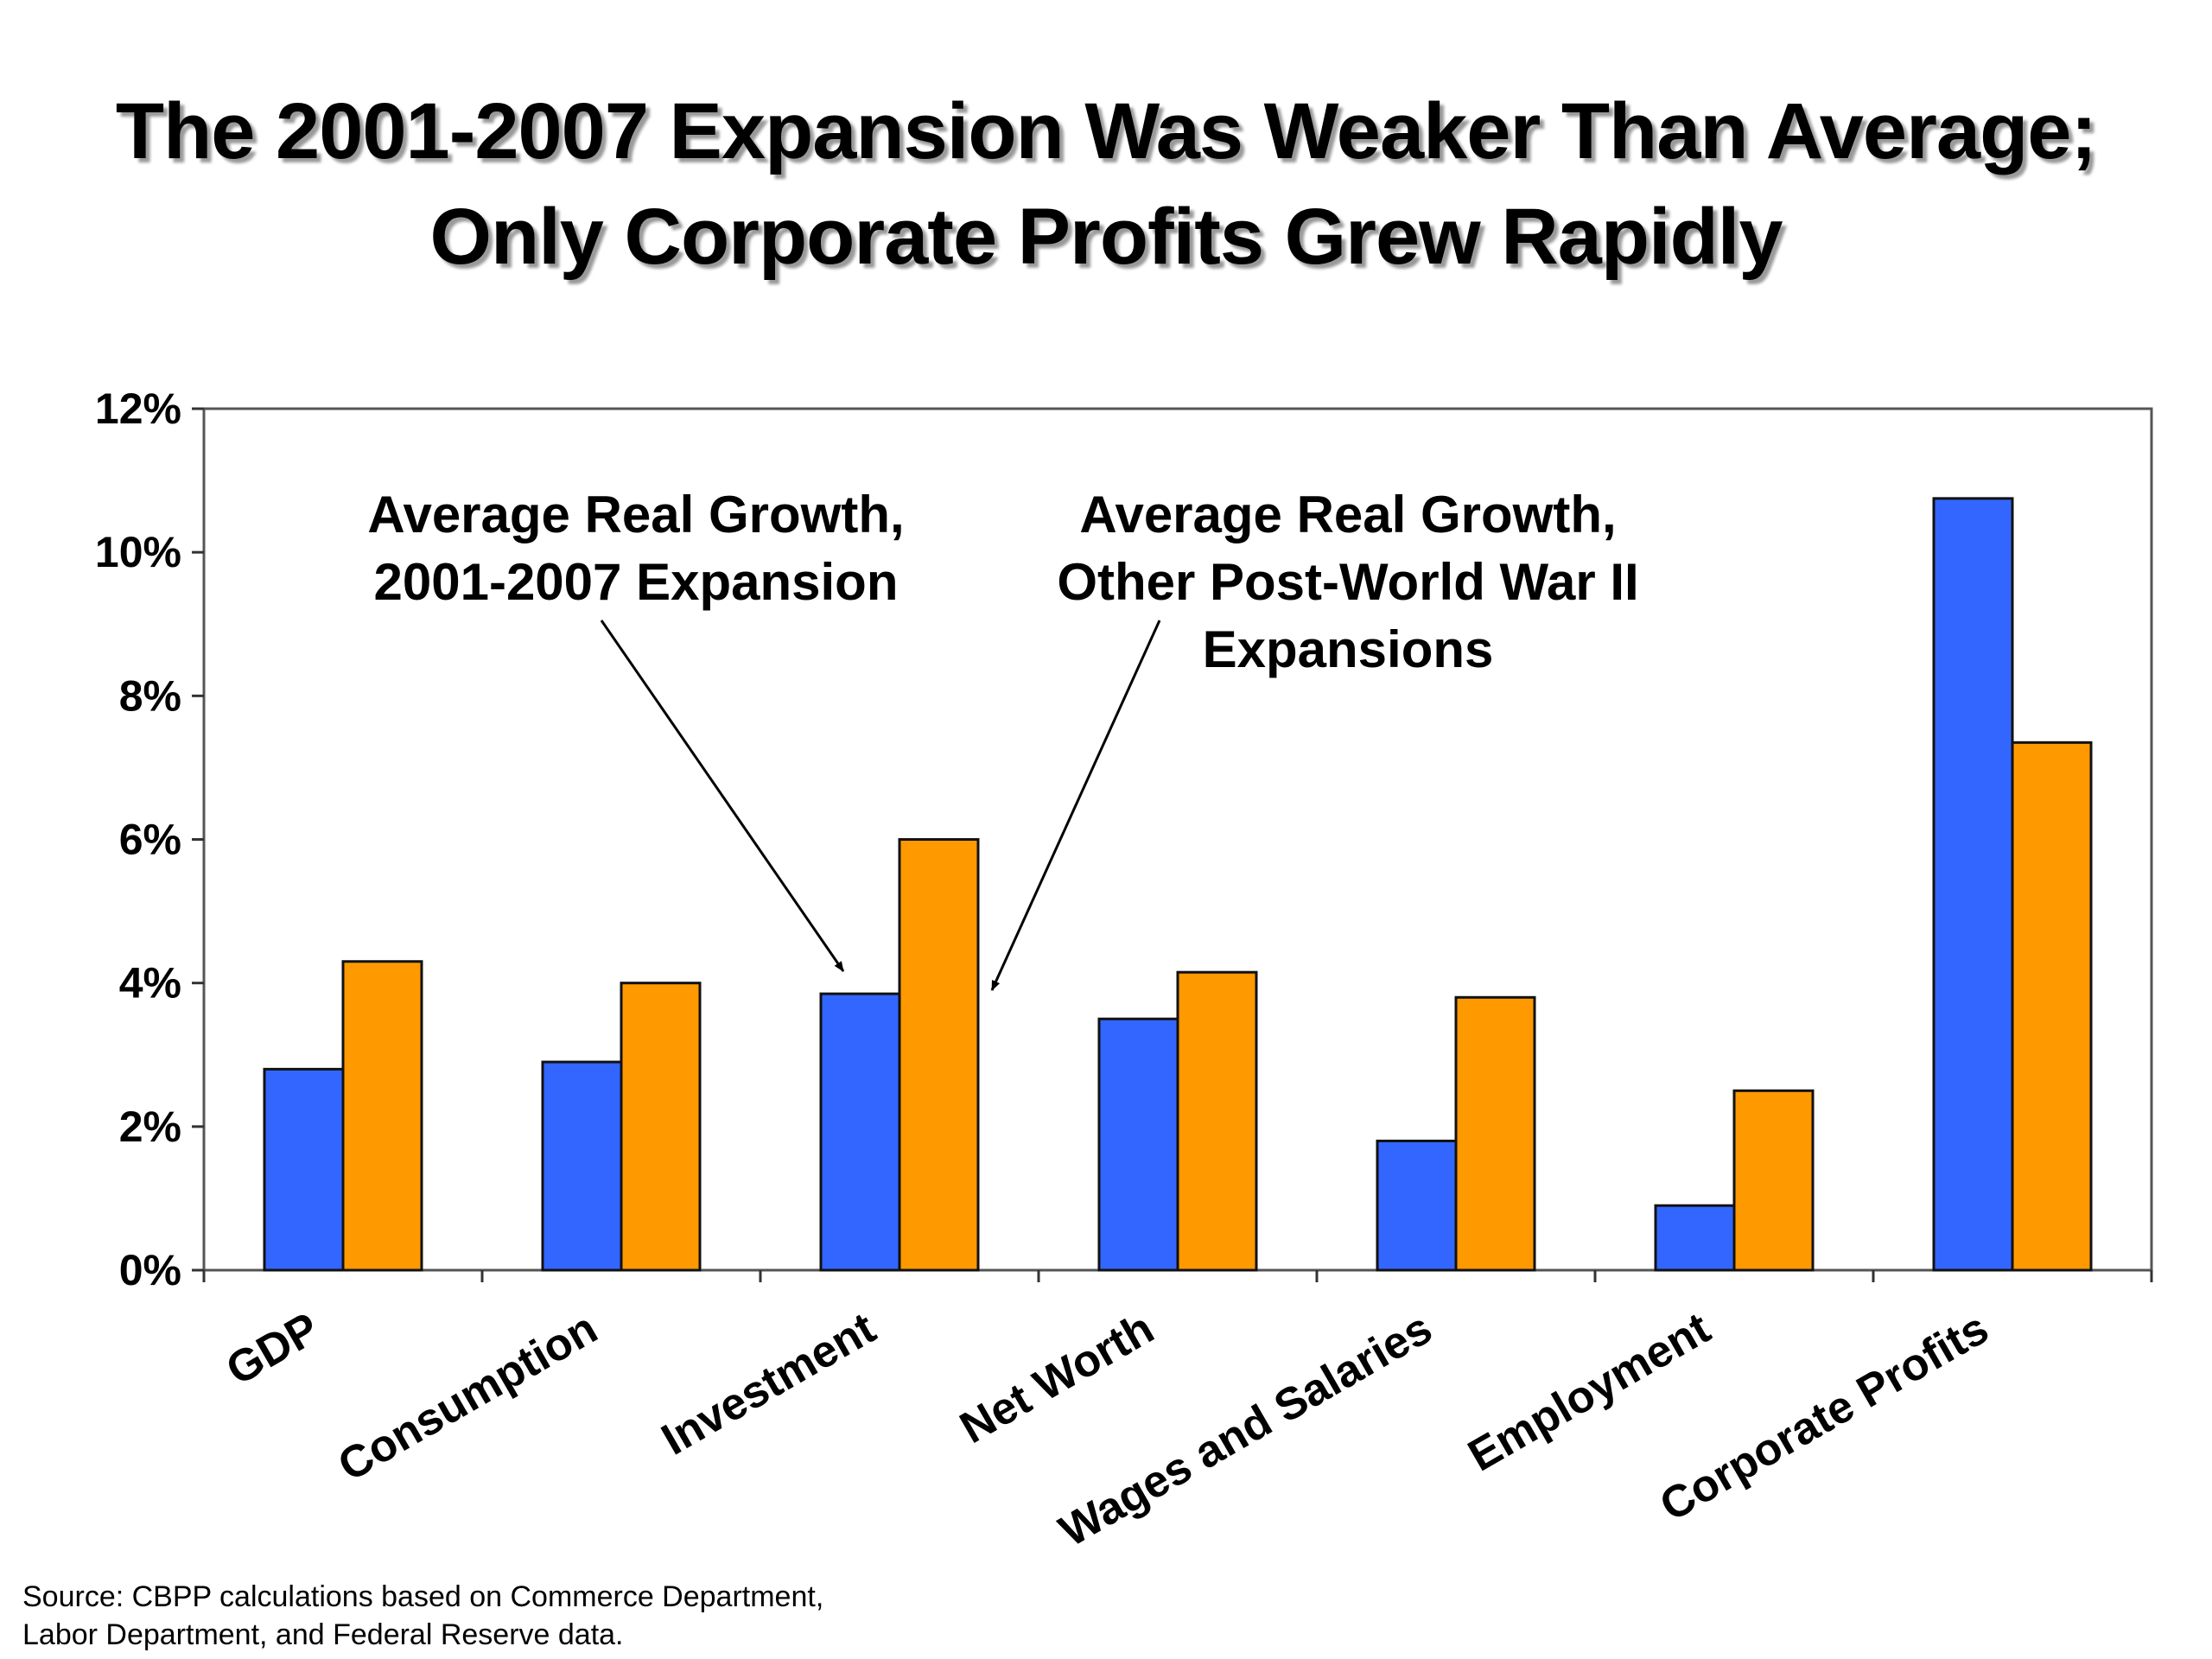  Describe the element at coordinates (150, 840) in the screenshot. I see `y-tick-label: 6%` at that location.